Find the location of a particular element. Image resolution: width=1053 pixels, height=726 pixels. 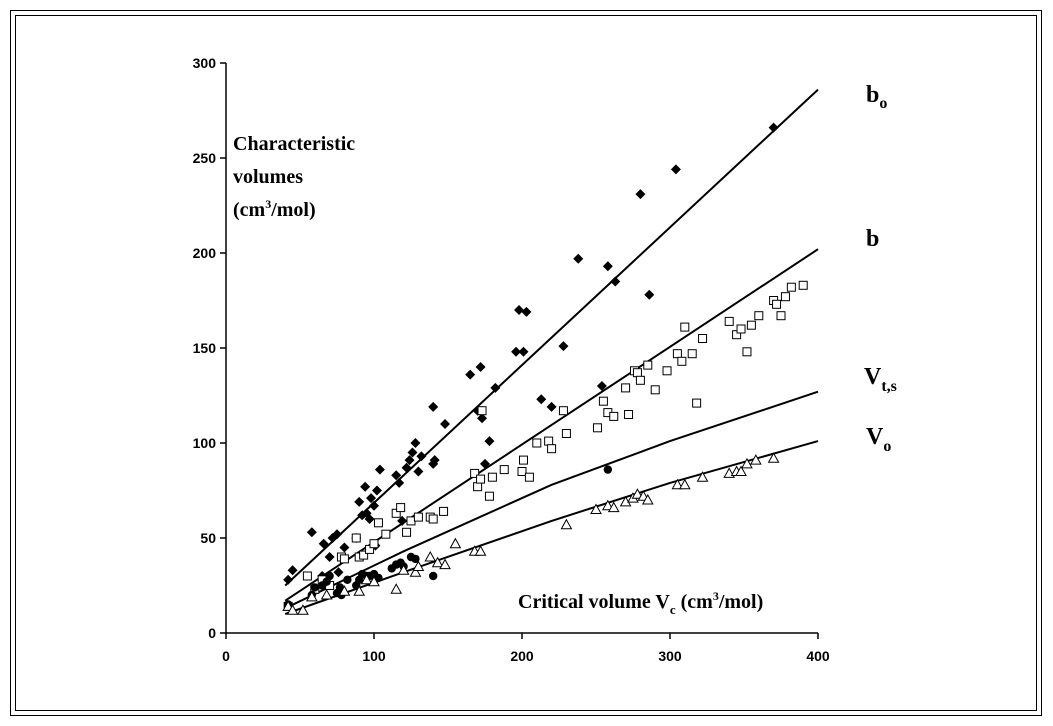

x-tick-label: 400 is located at coordinates (818, 656).